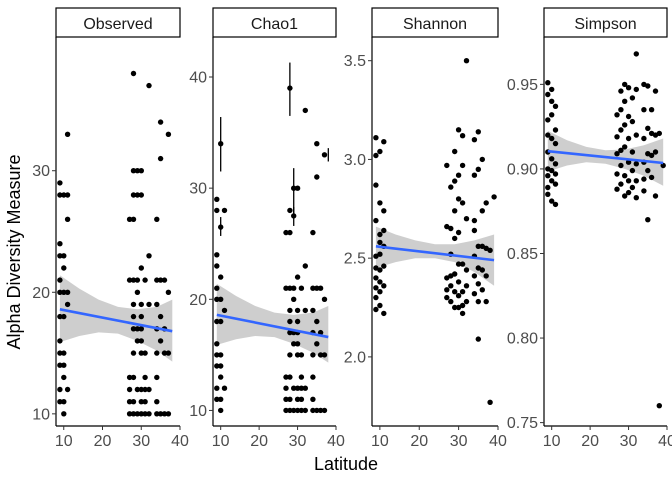  I want to click on x-tick-label-shannon: 20, so click(419, 441).